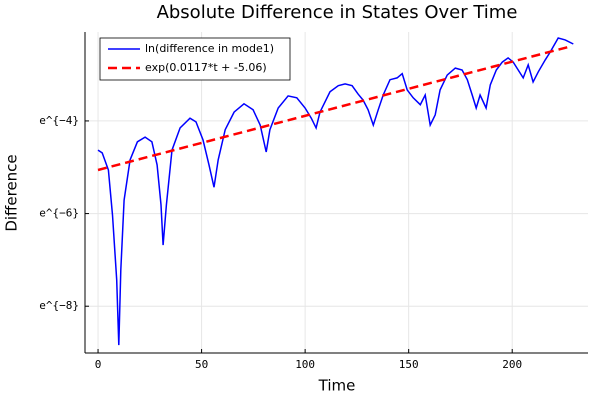 This screenshot has height=400, width=600. Describe the element at coordinates (337, 12) in the screenshot. I see `chart-title: Absolute Difference in States Over Time` at that location.